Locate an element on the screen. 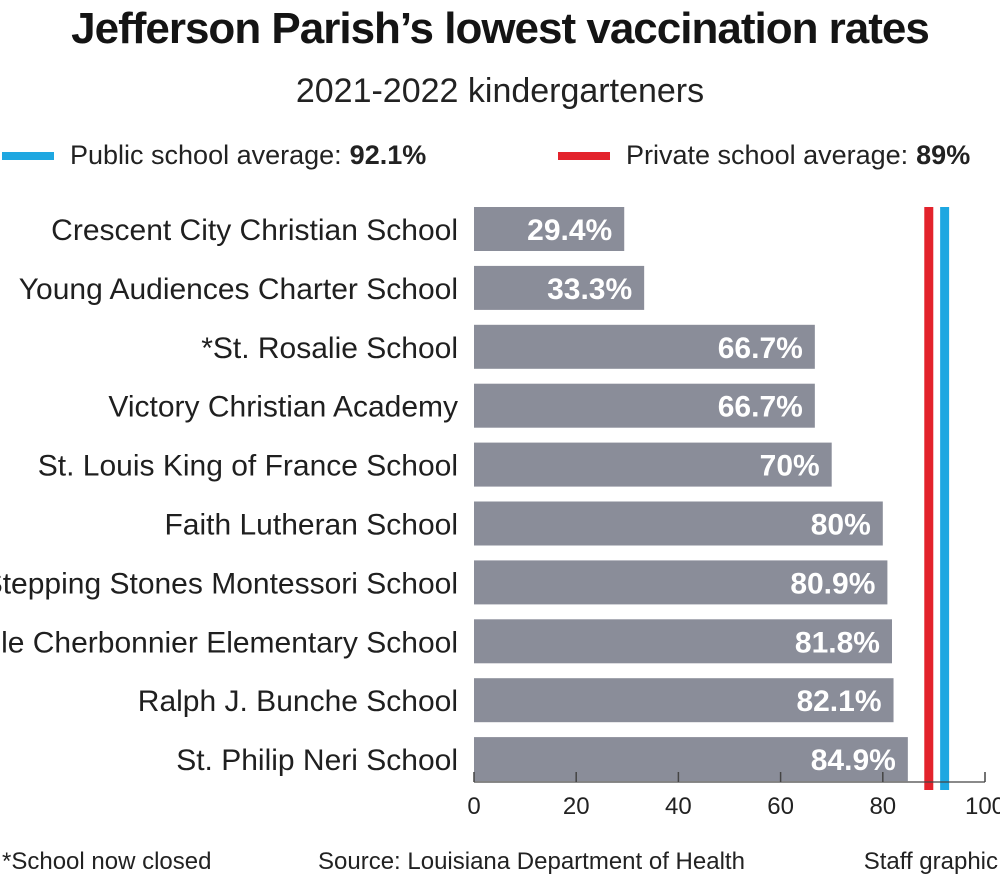 The height and width of the screenshot is (881, 1000). legend-private-label: Private school average: is located at coordinates (767, 155).